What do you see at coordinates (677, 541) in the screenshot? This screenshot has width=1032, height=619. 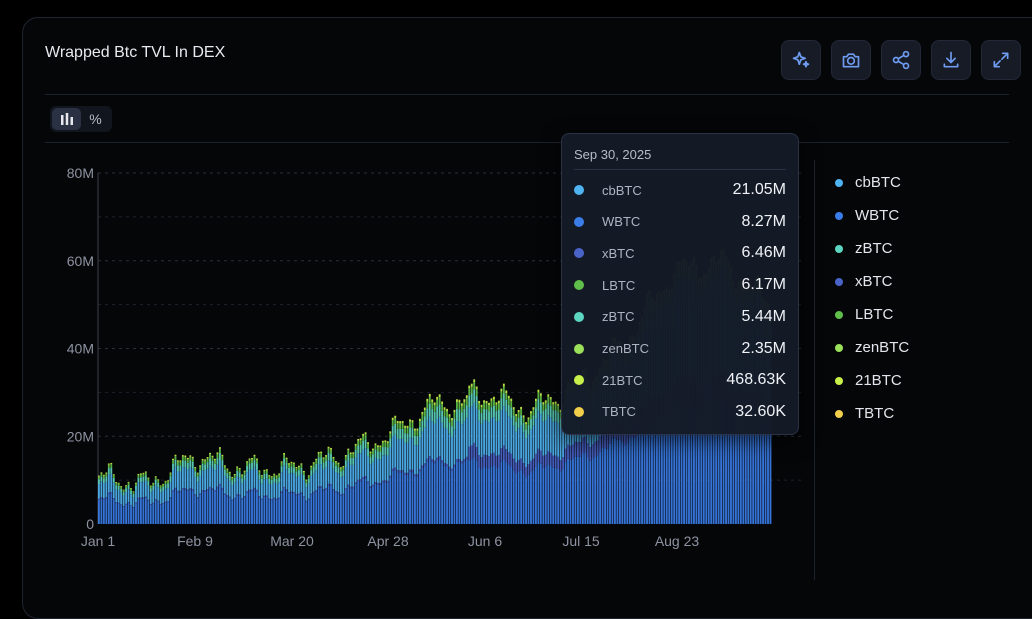 I see `x-tick-label: Aug 23` at bounding box center [677, 541].